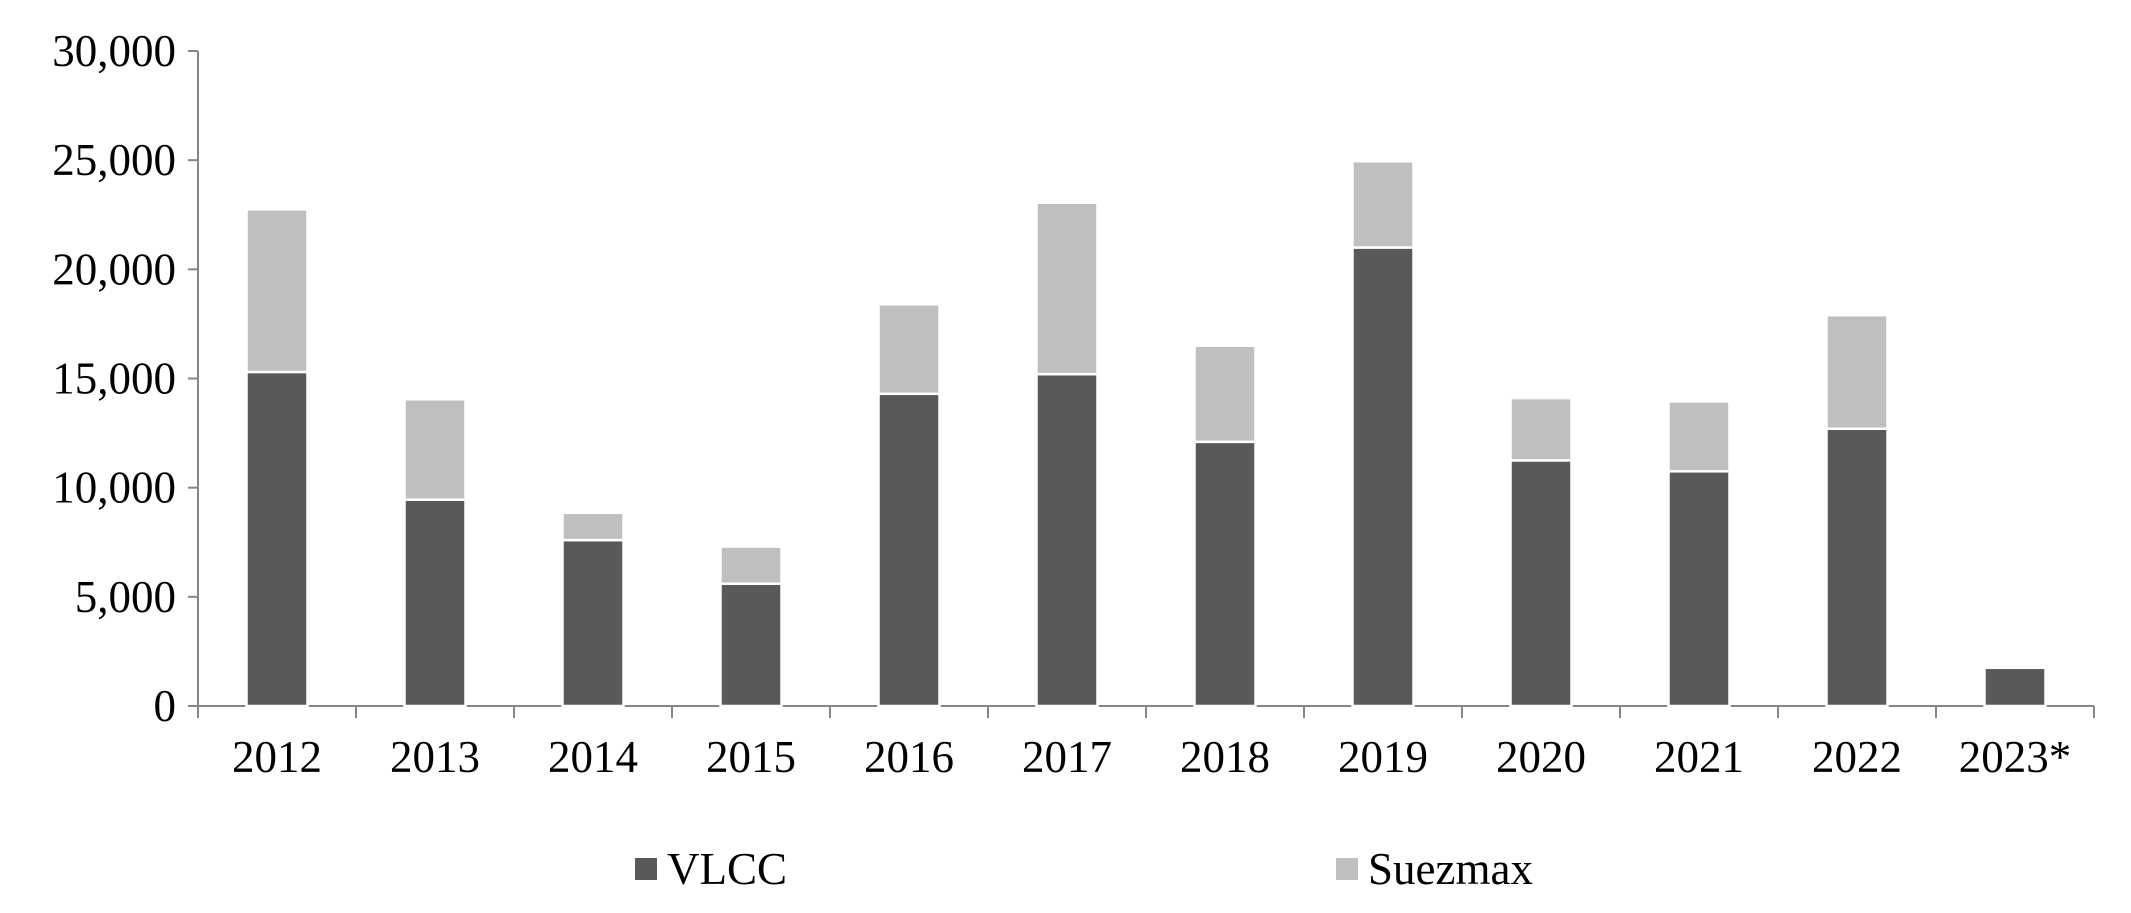 Image resolution: width=2131 pixels, height=913 pixels. I want to click on legend-item-suezmax: Suezmax, so click(1434, 869).